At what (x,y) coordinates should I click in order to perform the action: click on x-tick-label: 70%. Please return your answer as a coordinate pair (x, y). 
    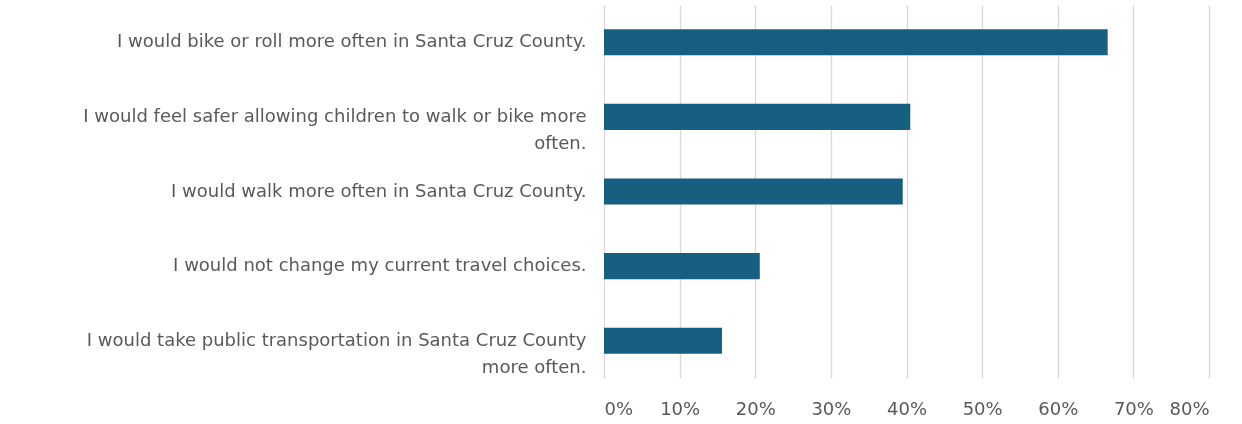
    Looking at the image, I should click on (1133, 408).